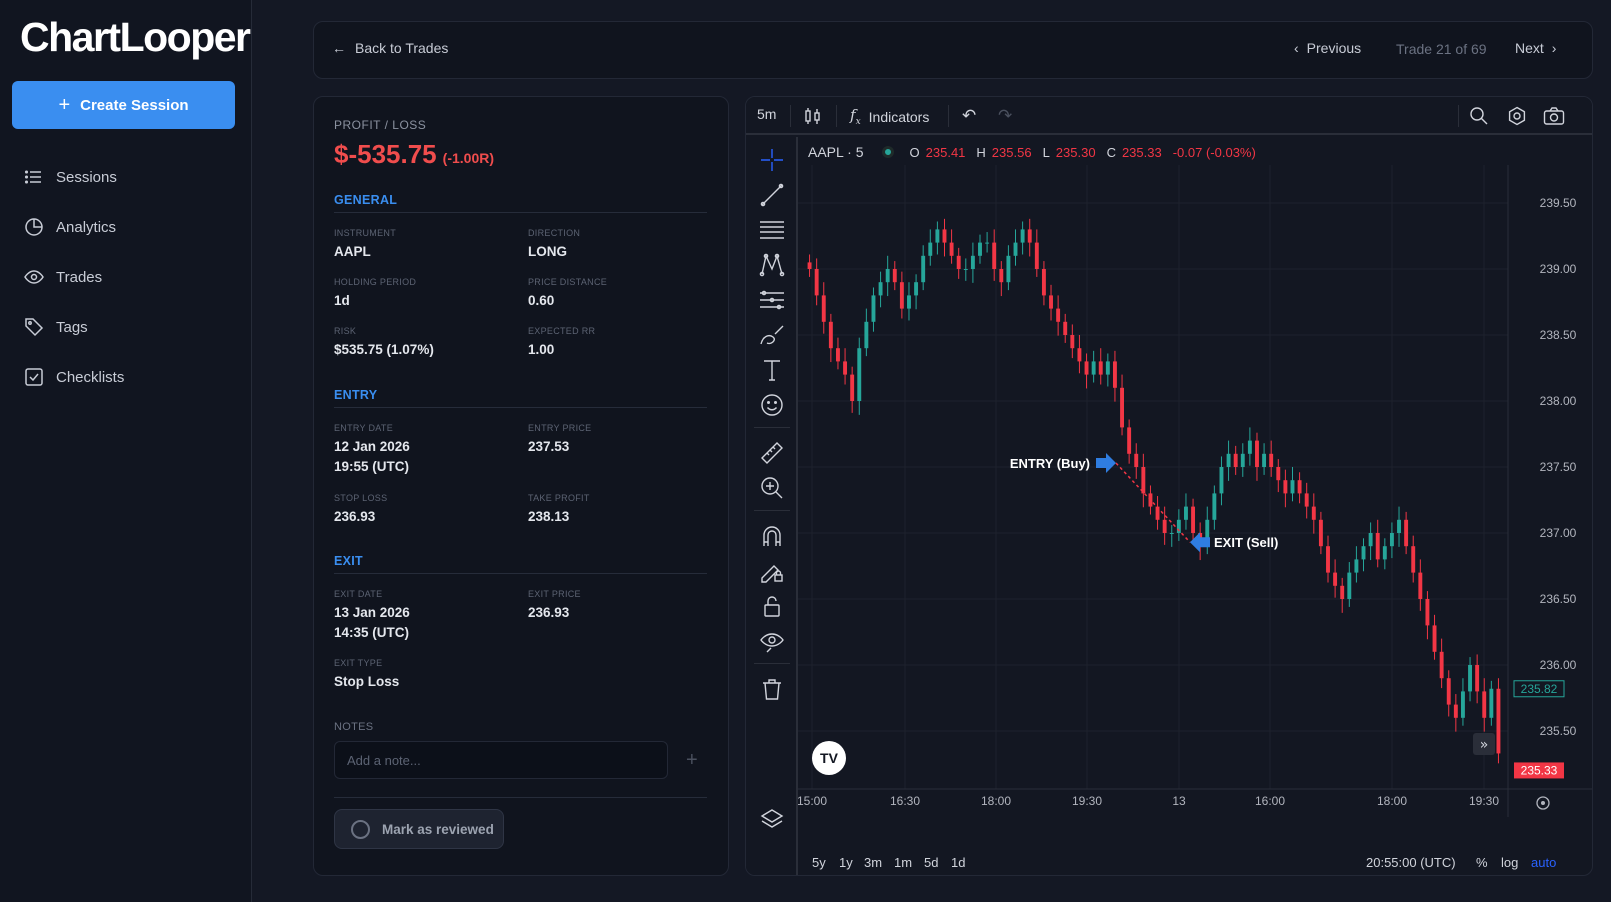 Image resolution: width=1611 pixels, height=902 pixels. What do you see at coordinates (364, 428) in the screenshot?
I see `entry-date-label: ENTRY DATE` at bounding box center [364, 428].